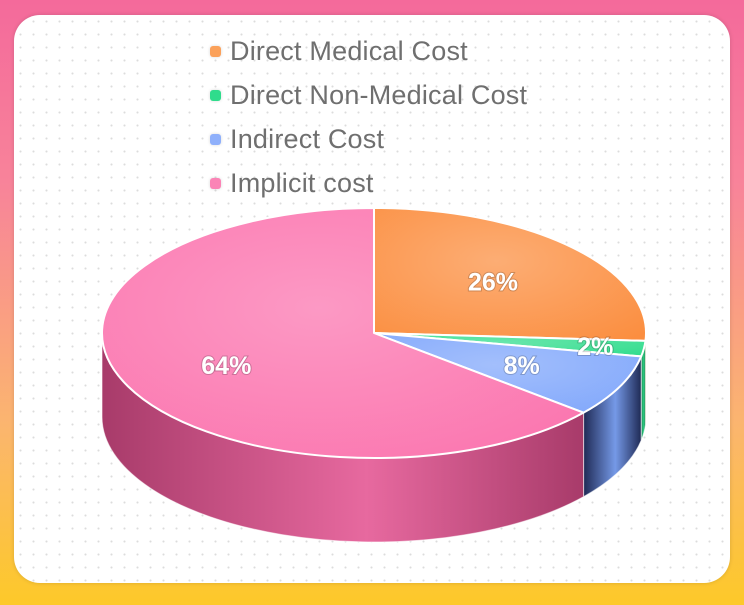 The width and height of the screenshot is (744, 605). I want to click on legend-label: Direct Medical Cost, so click(349, 50).